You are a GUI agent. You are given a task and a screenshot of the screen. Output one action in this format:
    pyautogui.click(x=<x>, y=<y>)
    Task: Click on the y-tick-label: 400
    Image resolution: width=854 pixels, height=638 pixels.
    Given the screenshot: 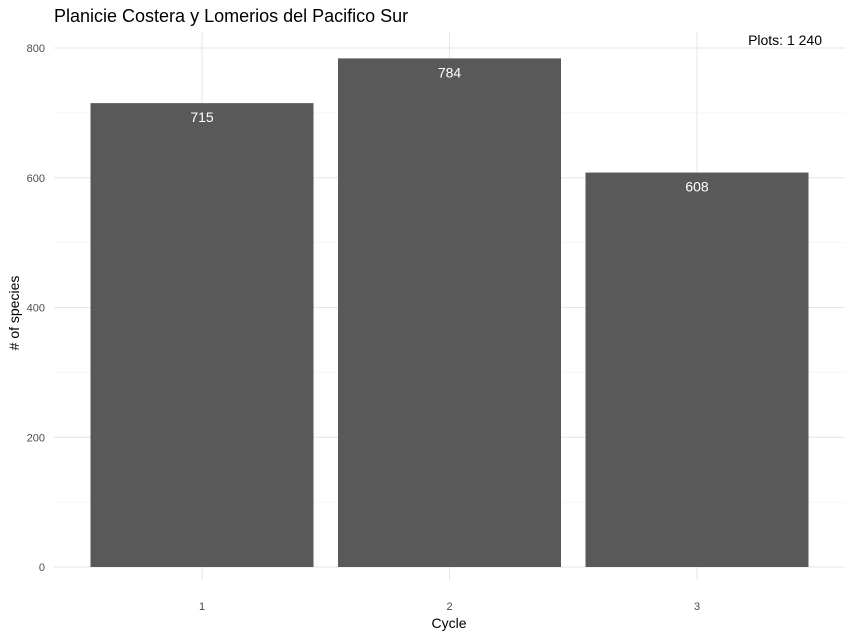 What is the action you would take?
    pyautogui.click(x=36, y=309)
    